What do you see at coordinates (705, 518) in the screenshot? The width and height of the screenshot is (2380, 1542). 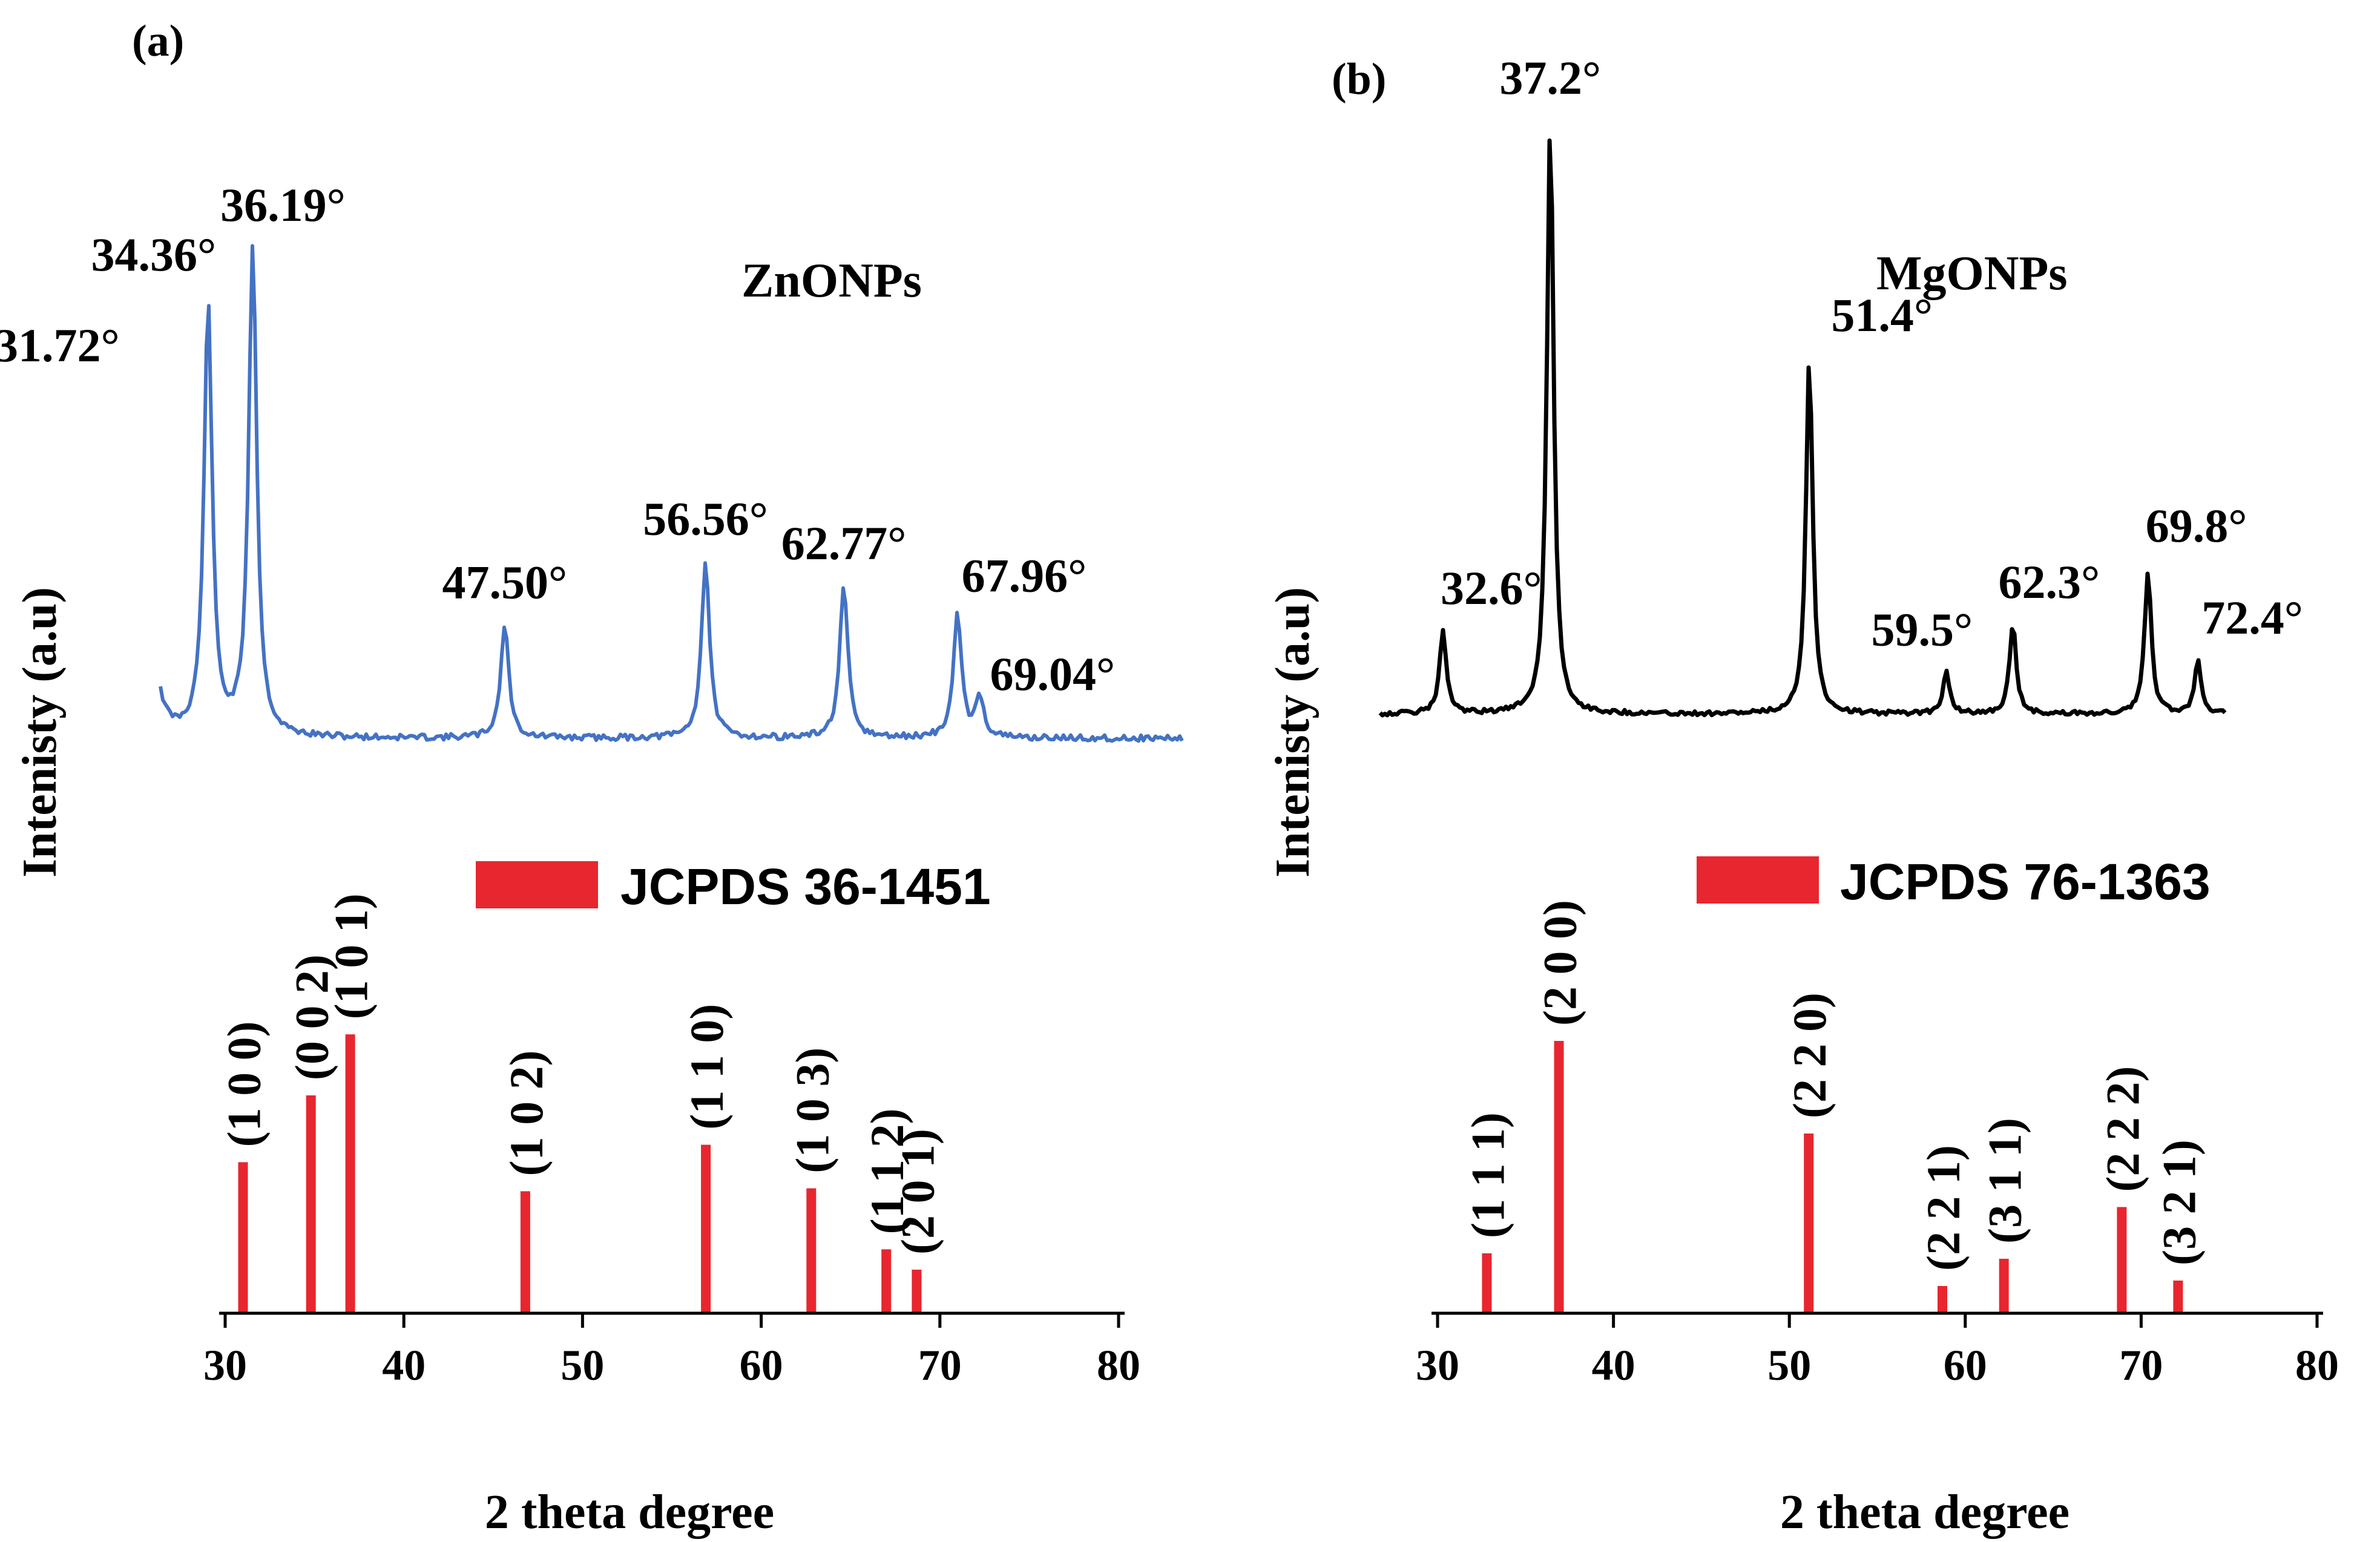 I see `panel-a-peak-label: 56.56°` at bounding box center [705, 518].